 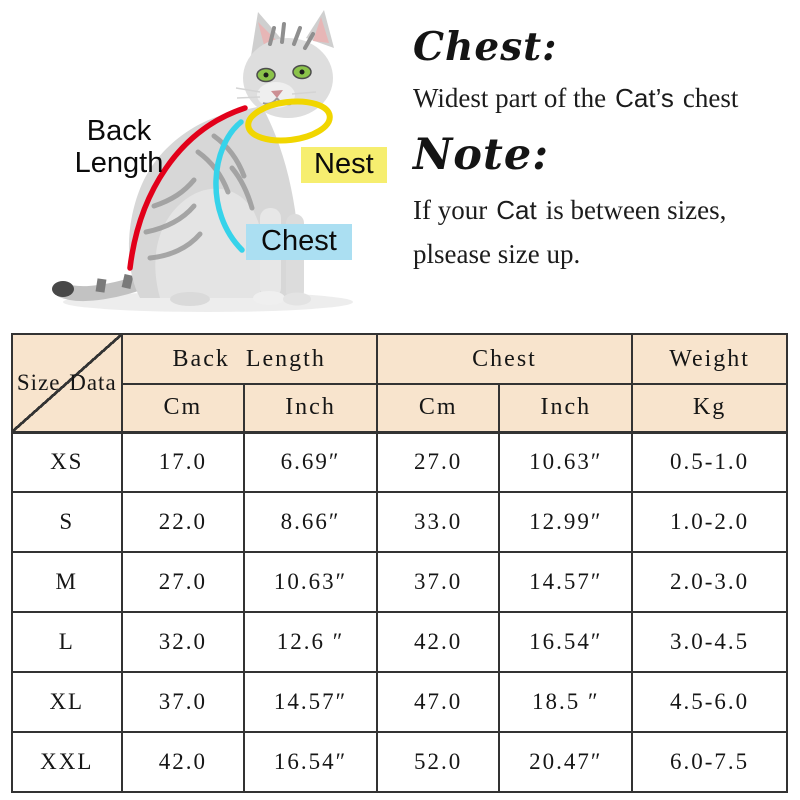 I want to click on data-cell: 1.0-2.0, so click(x=709, y=522).